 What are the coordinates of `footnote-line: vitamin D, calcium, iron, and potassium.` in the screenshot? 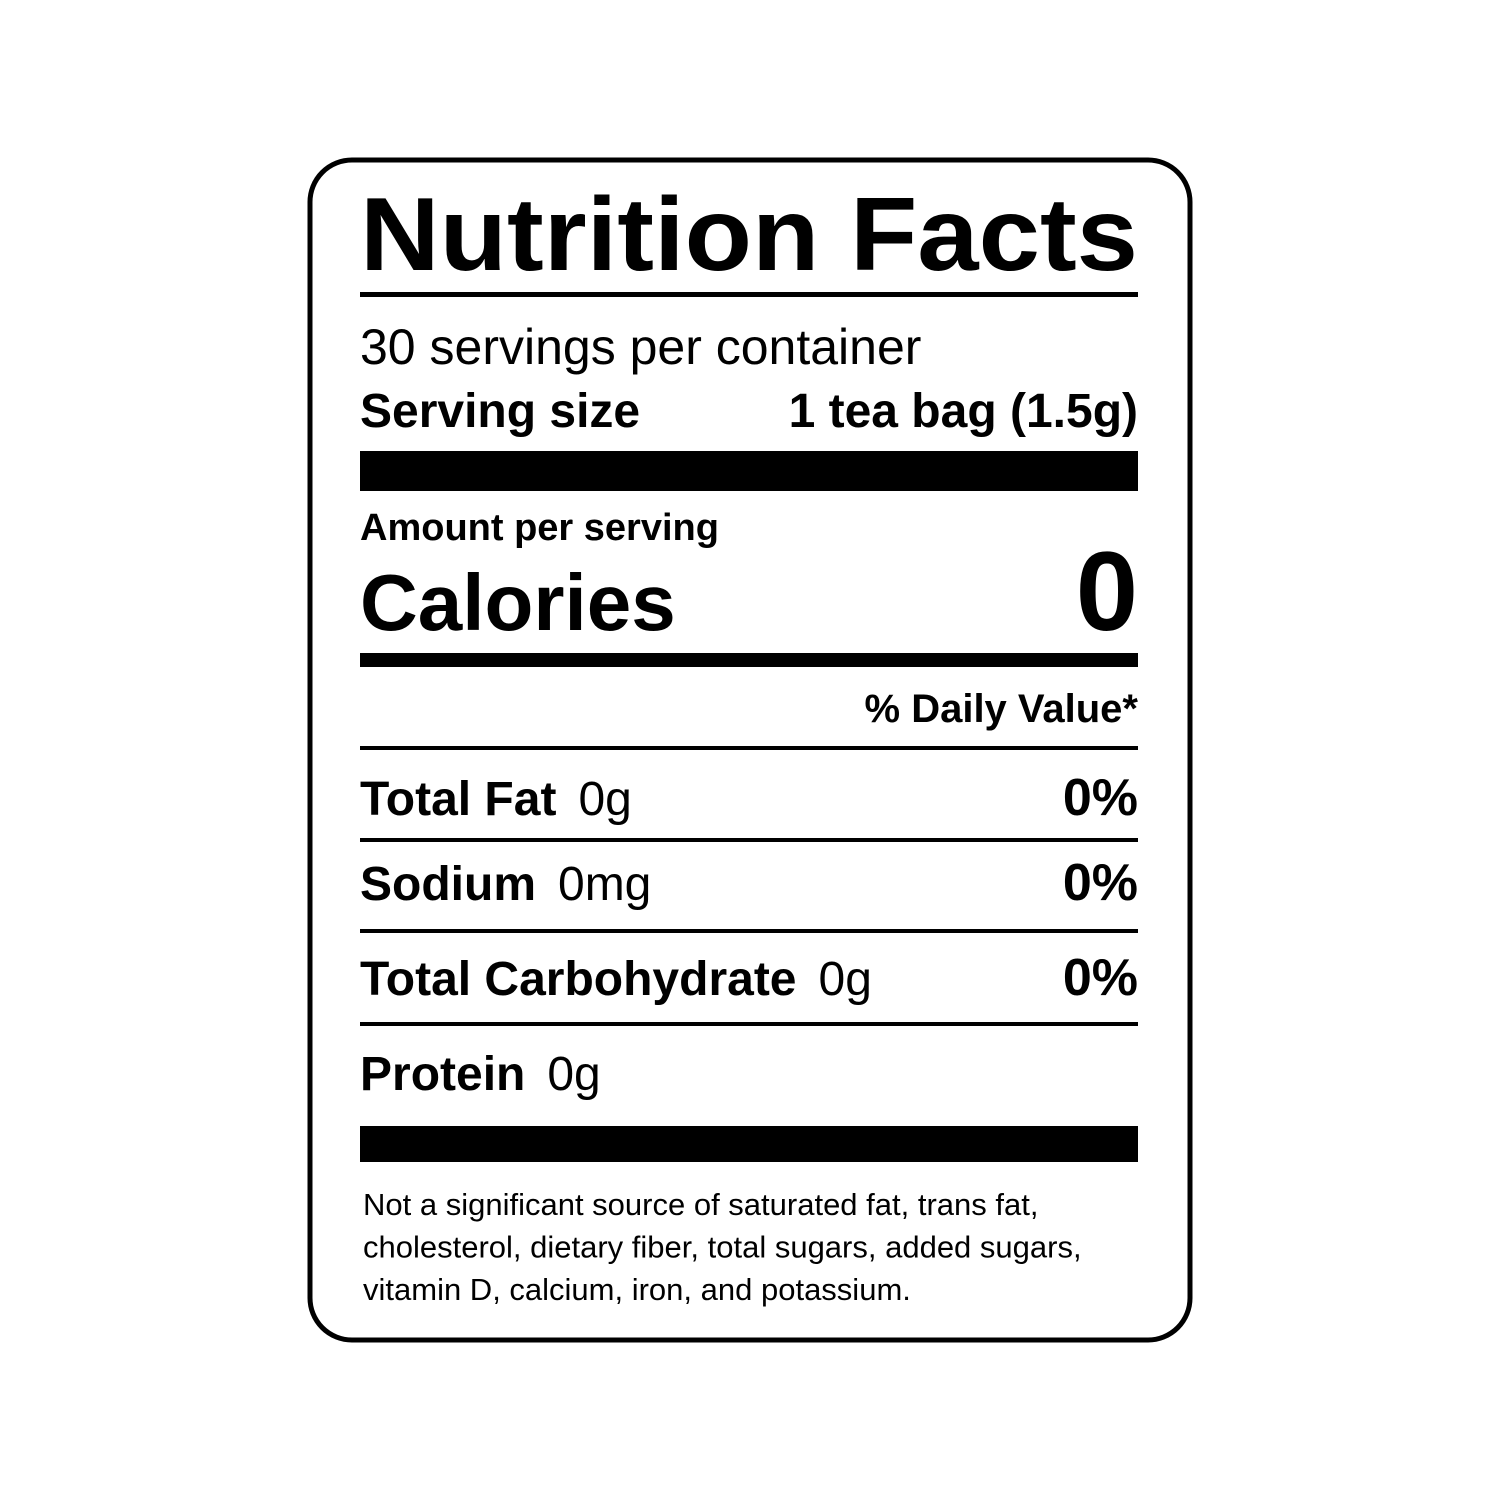 It's located at (637, 1289).